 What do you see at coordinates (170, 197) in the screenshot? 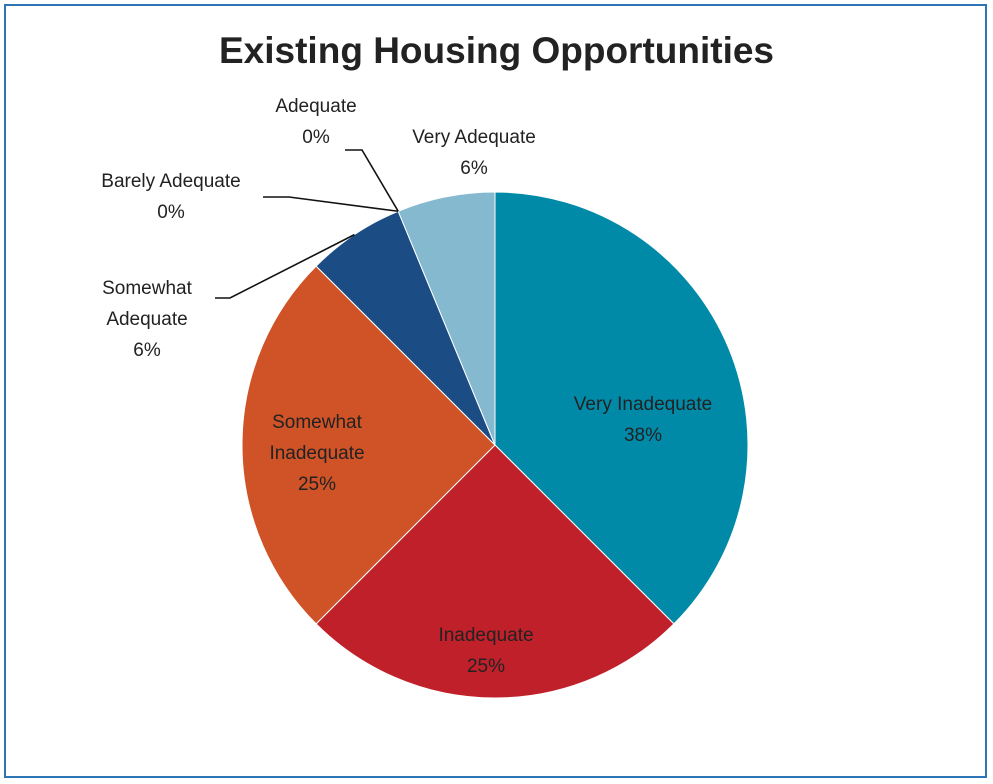
I see `data-label-barely-adequate: Barely Adequate 0%` at bounding box center [170, 197].